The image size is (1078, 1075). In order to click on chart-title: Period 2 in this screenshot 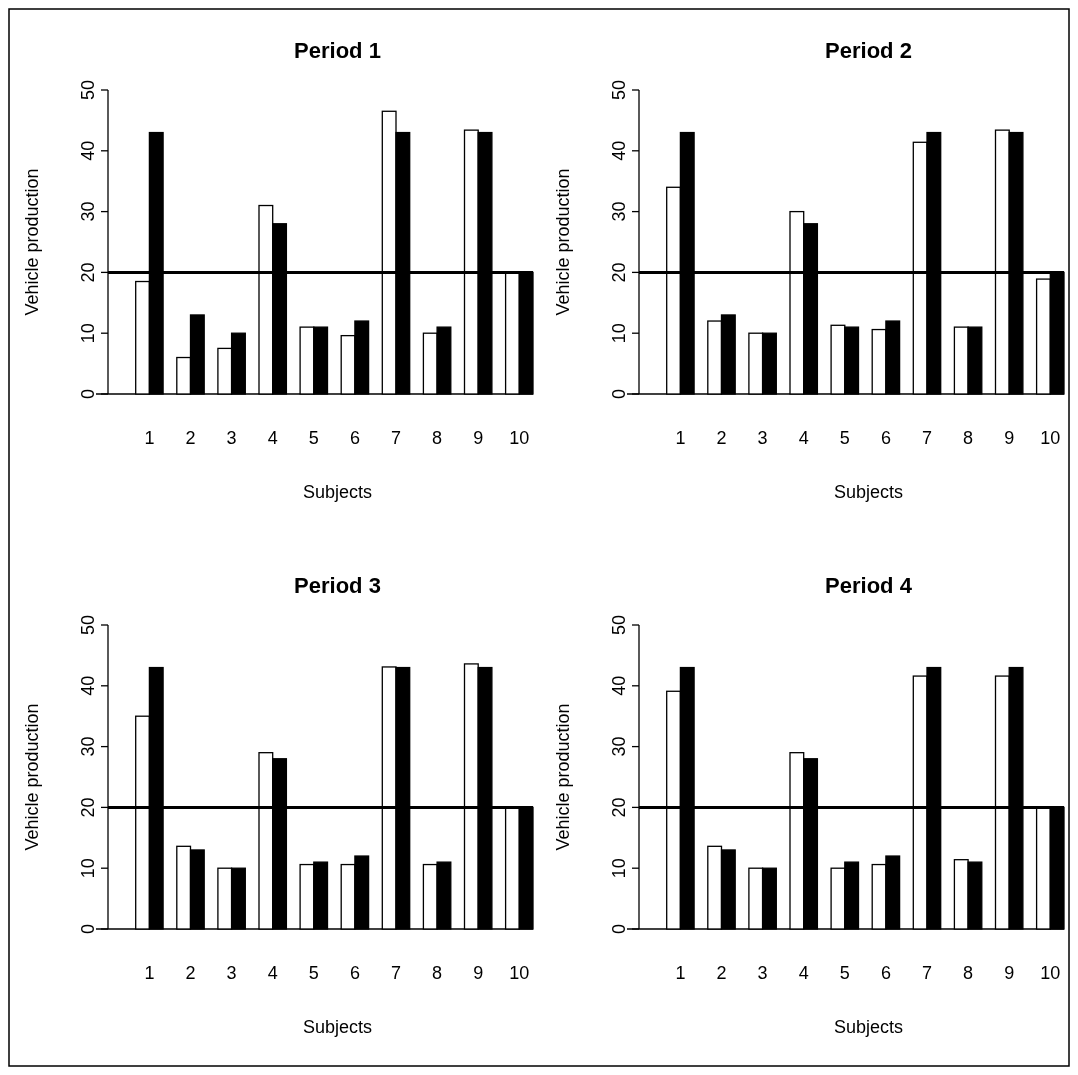, I will do `click(868, 50)`.